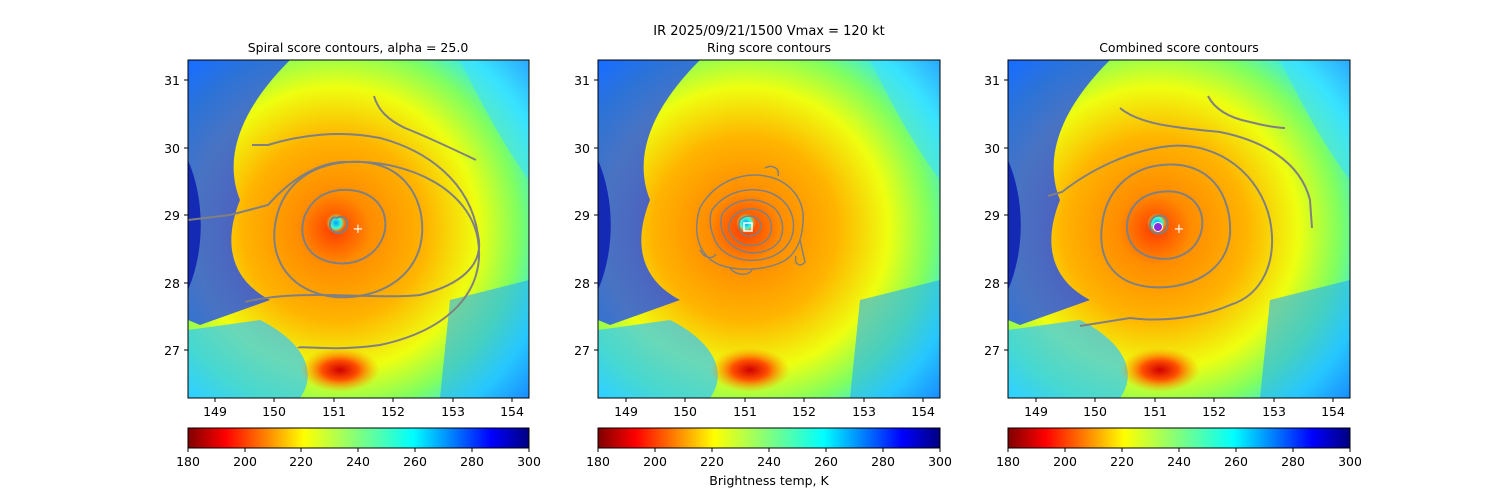  Describe the element at coordinates (768, 31) in the screenshot. I see `figure-suptitle: IR 2025/09/21/1500 Vmax = 120 kt` at that location.